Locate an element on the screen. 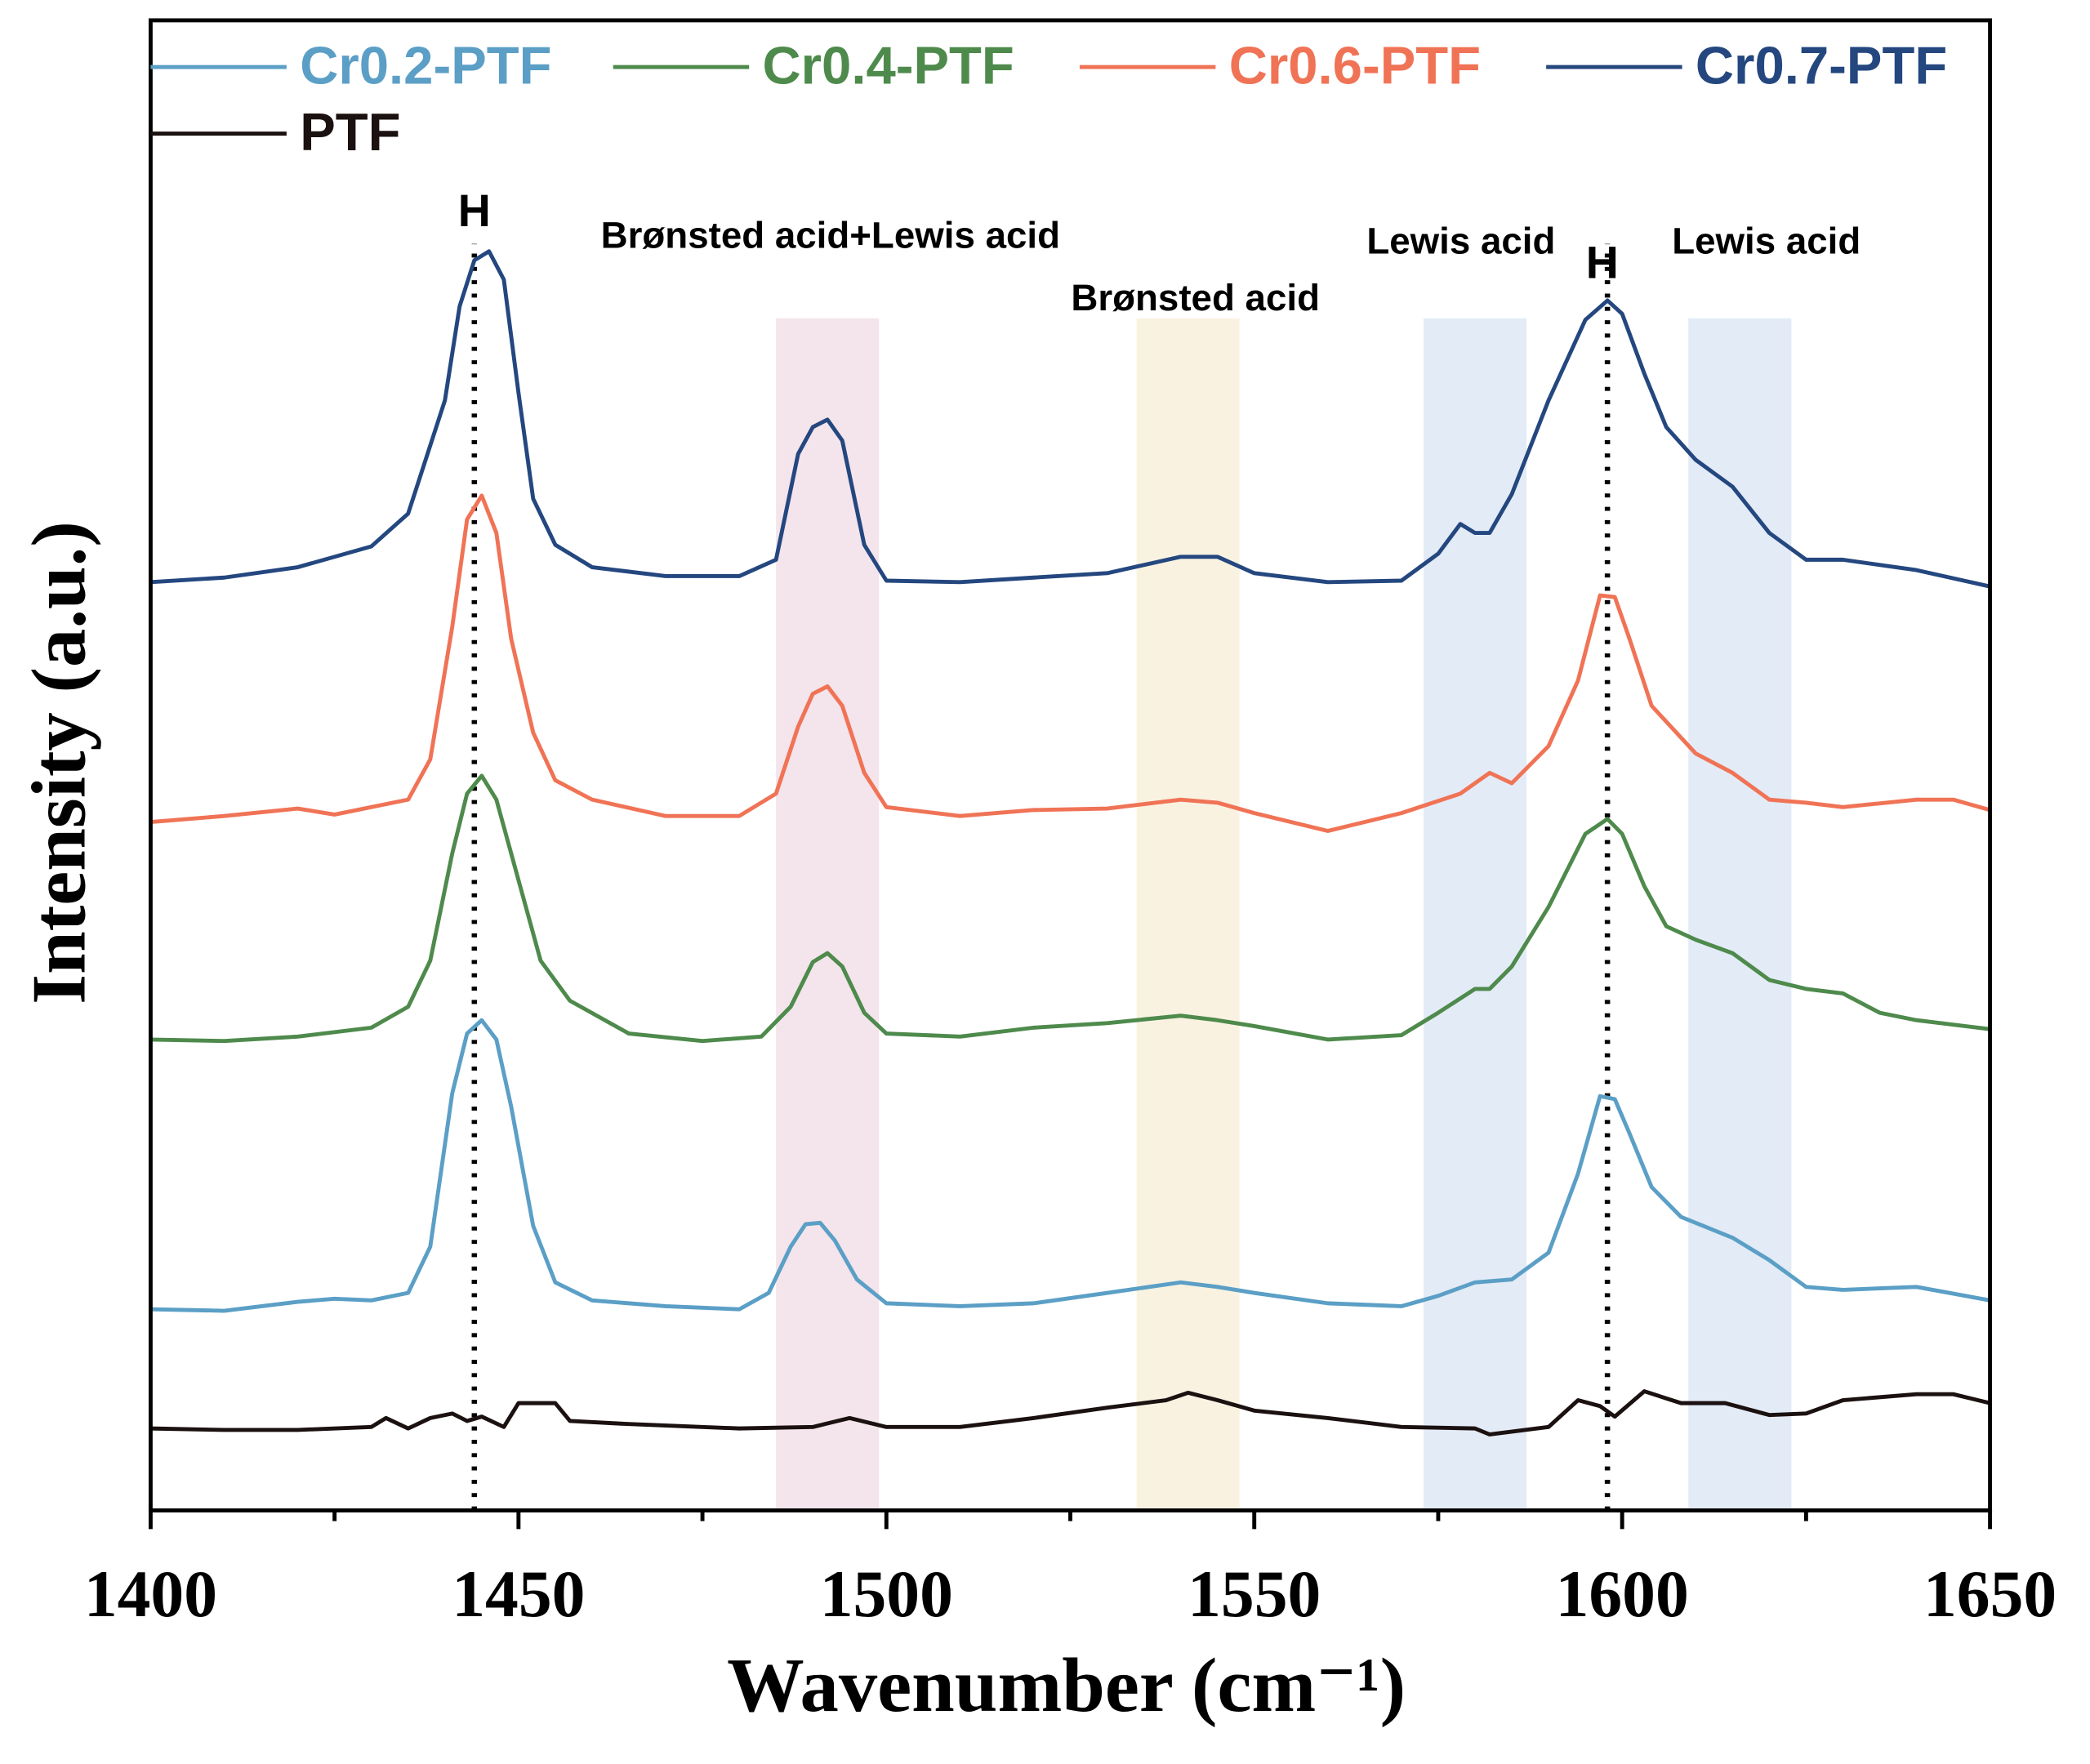 The image size is (2090, 1764). legend-label: Cr0.6-PTF is located at coordinates (1355, 66).